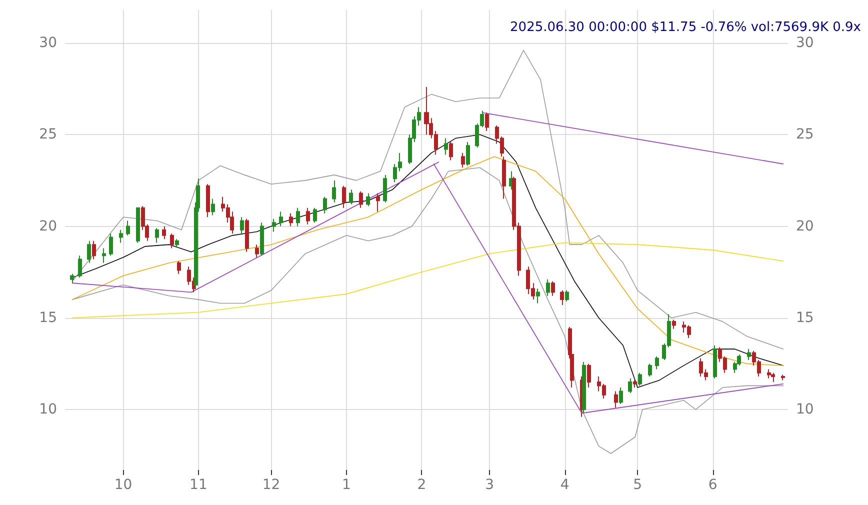 Image resolution: width=868 pixels, height=505 pixels. What do you see at coordinates (489, 485) in the screenshot?
I see `x-tick-label: 3` at bounding box center [489, 485].